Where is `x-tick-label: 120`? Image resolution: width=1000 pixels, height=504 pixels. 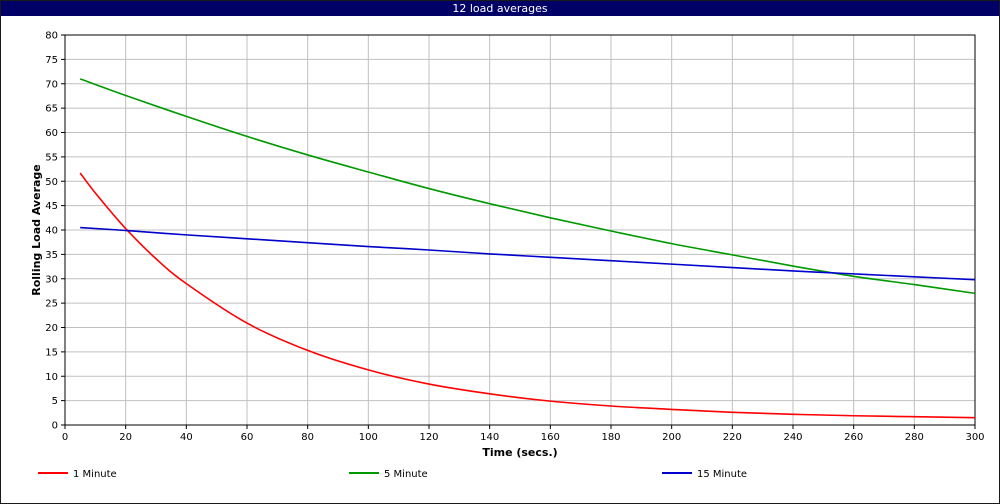 x-tick-label: 120 is located at coordinates (428, 437).